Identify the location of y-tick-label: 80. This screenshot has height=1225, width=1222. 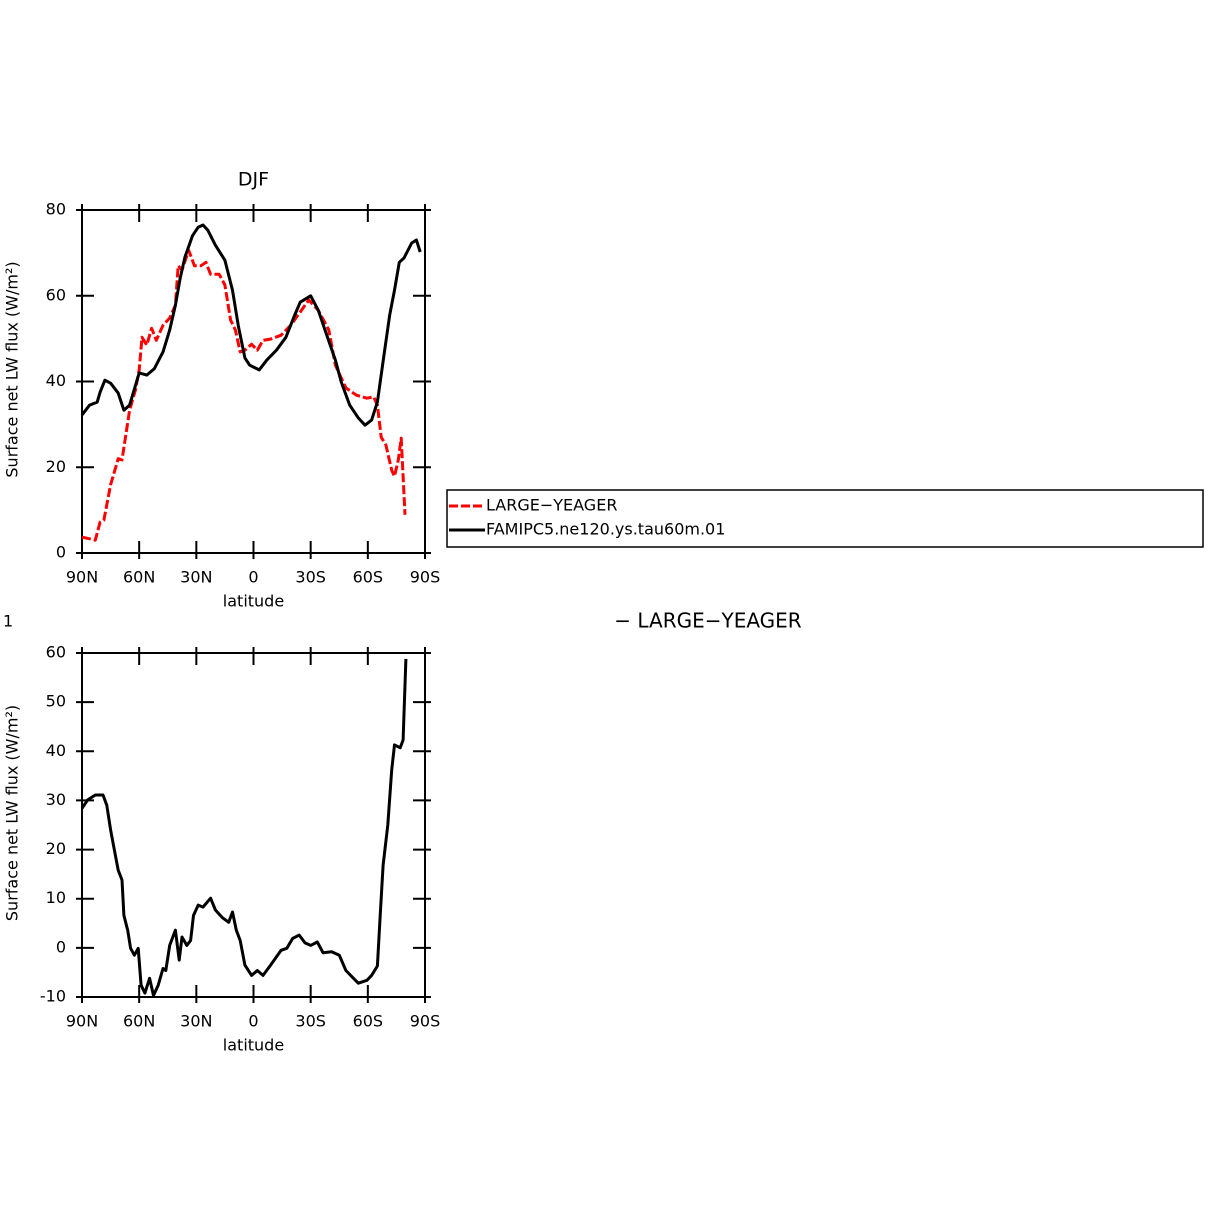
(56, 209).